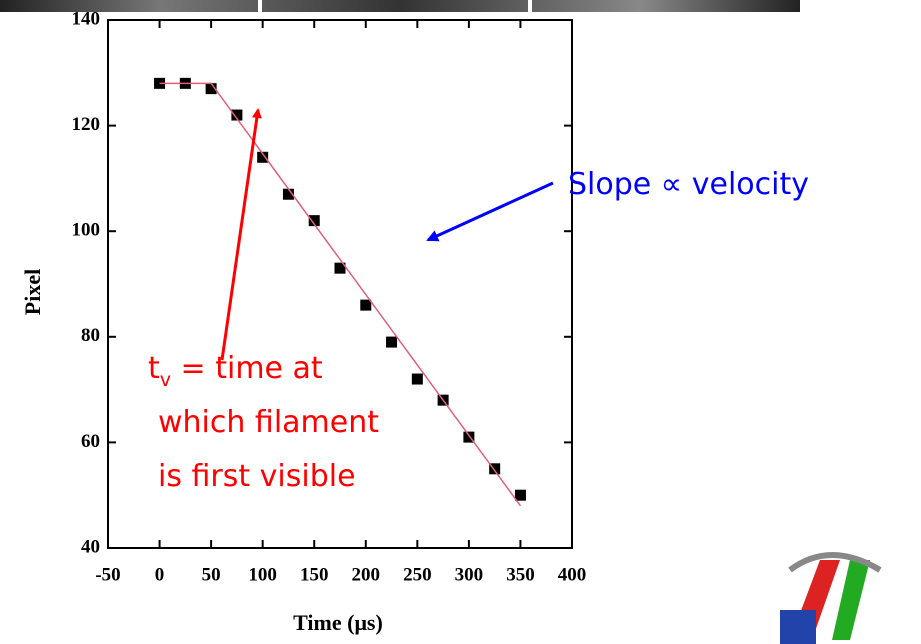  I want to click on tv-arrow, so click(241, 234).